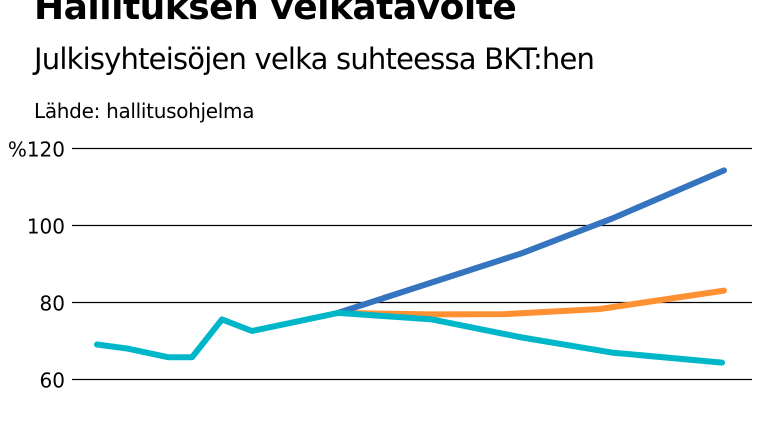 This screenshot has width=767, height=431. Describe the element at coordinates (275, 14) in the screenshot. I see `chart-title: Hallituksen velkatavoite` at that location.